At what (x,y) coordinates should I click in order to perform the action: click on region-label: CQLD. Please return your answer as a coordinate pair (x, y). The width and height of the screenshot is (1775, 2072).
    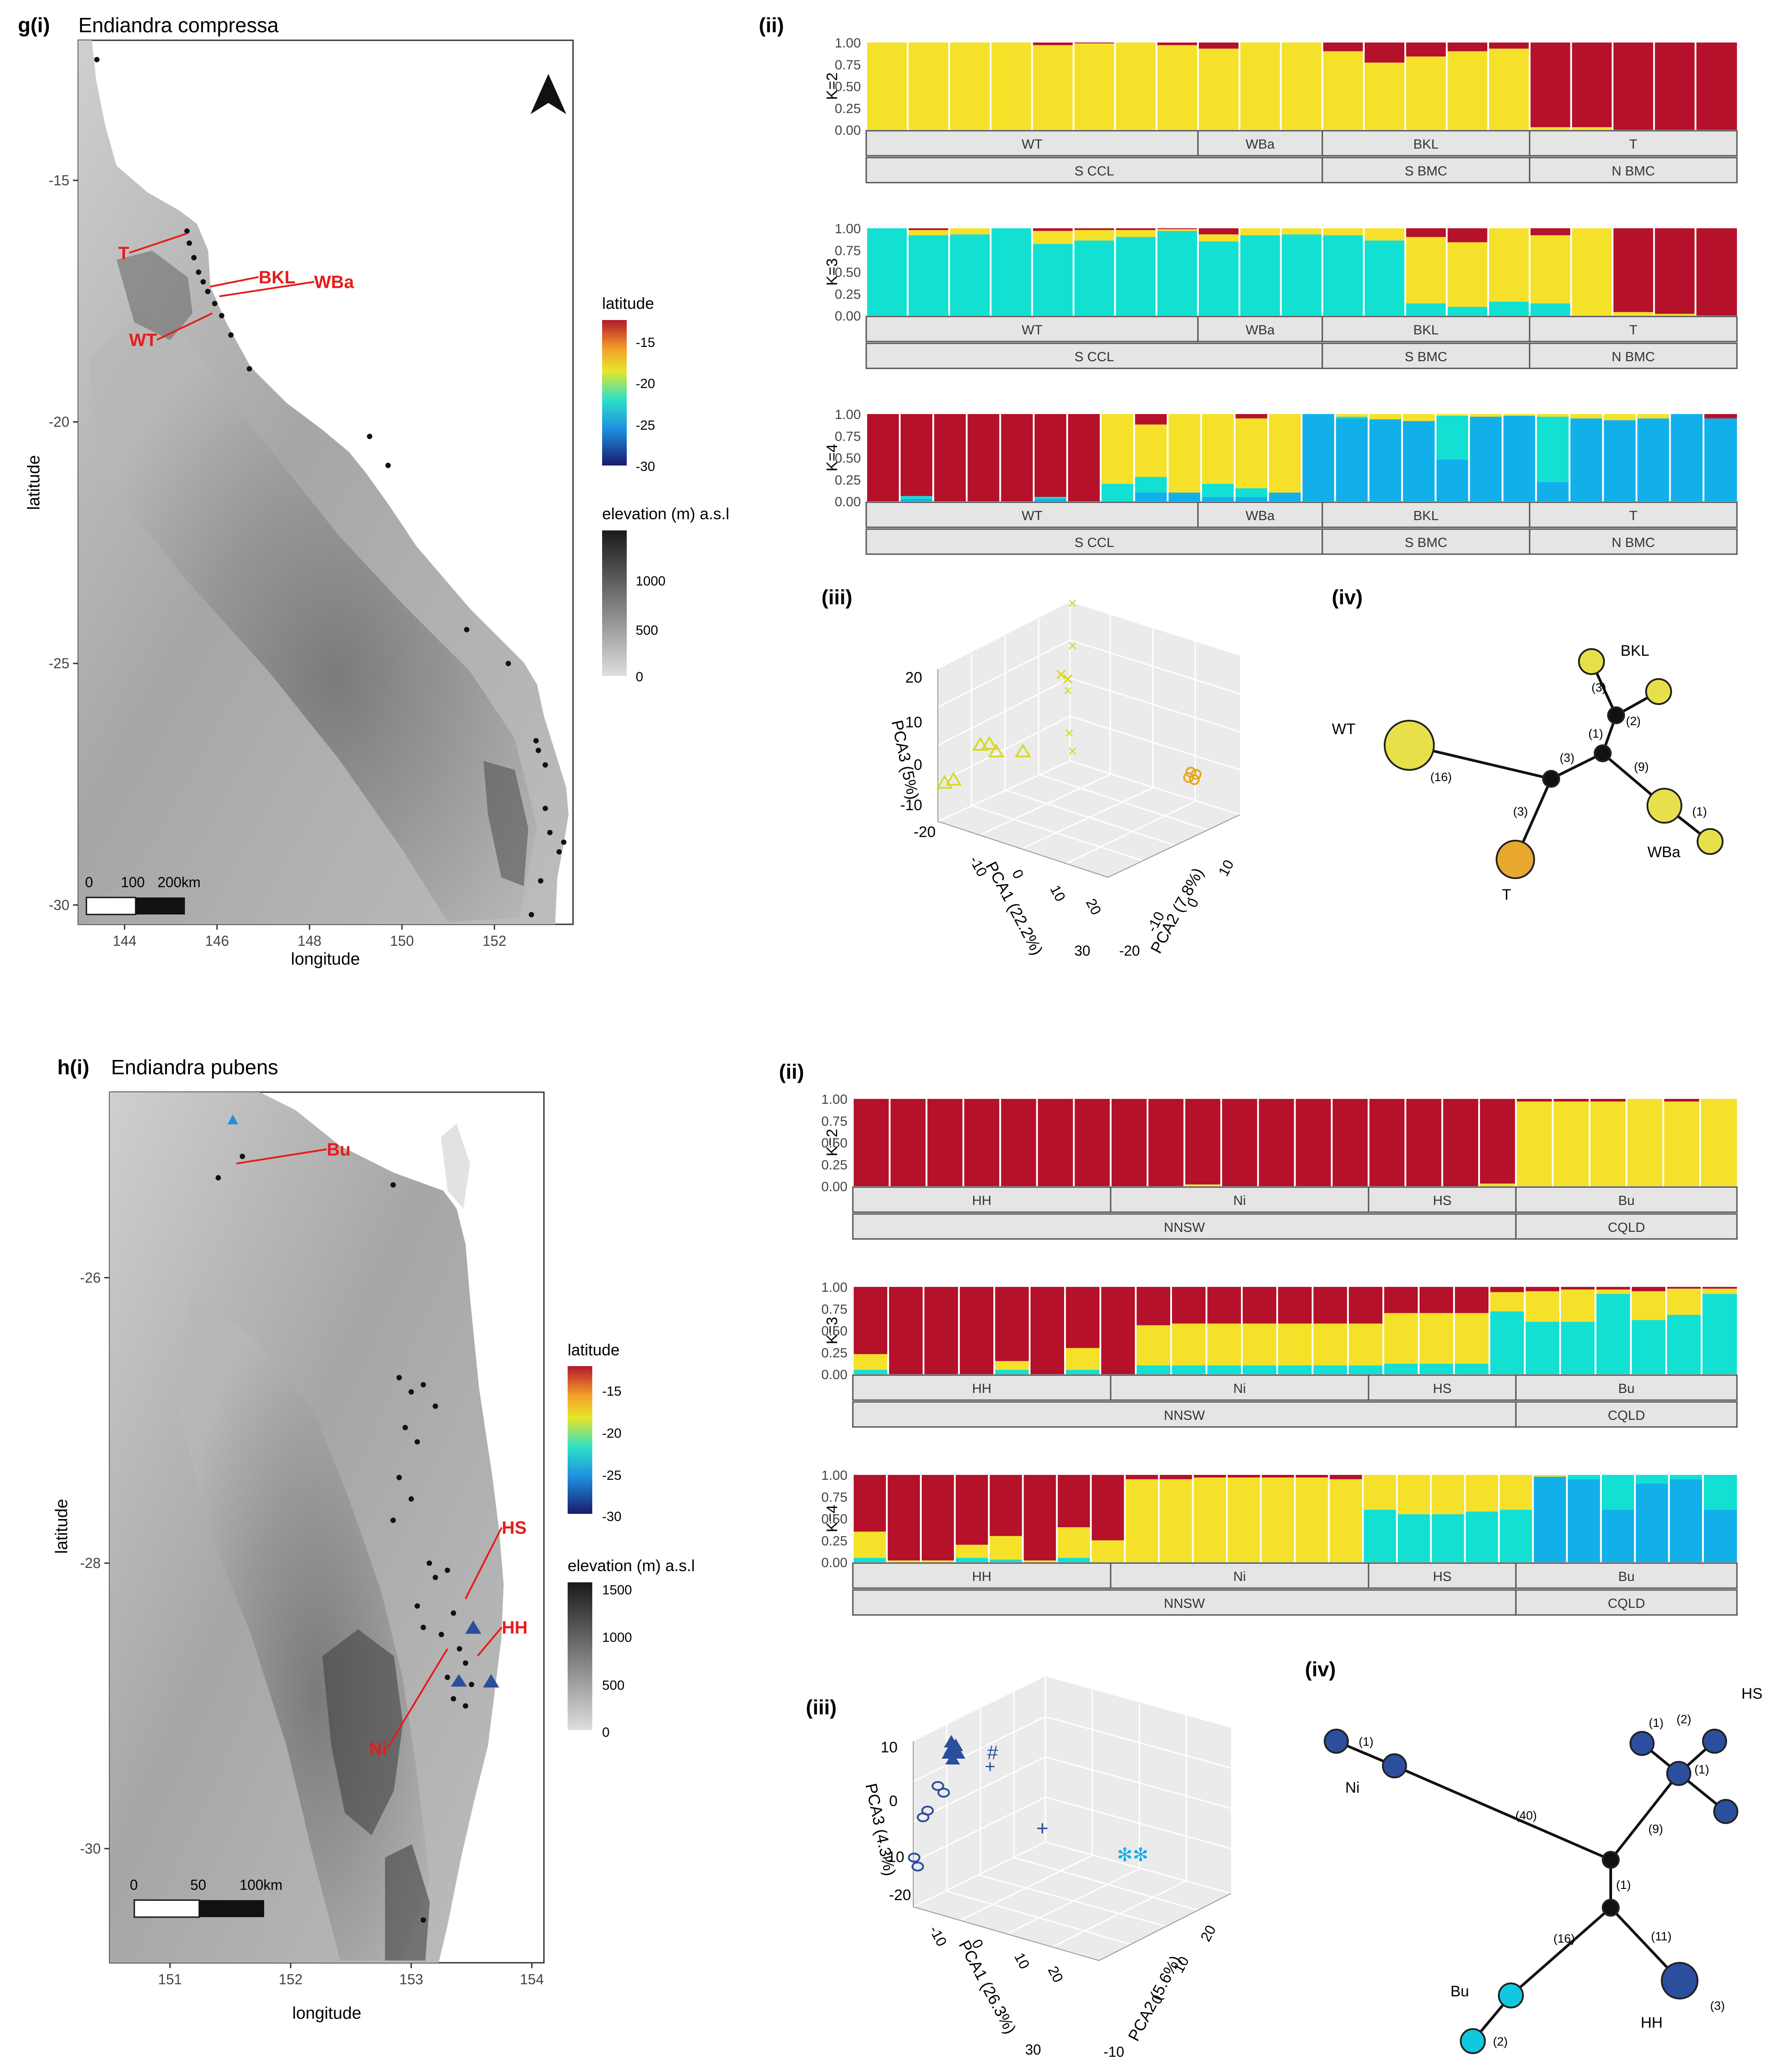
    Looking at the image, I should click on (1627, 1415).